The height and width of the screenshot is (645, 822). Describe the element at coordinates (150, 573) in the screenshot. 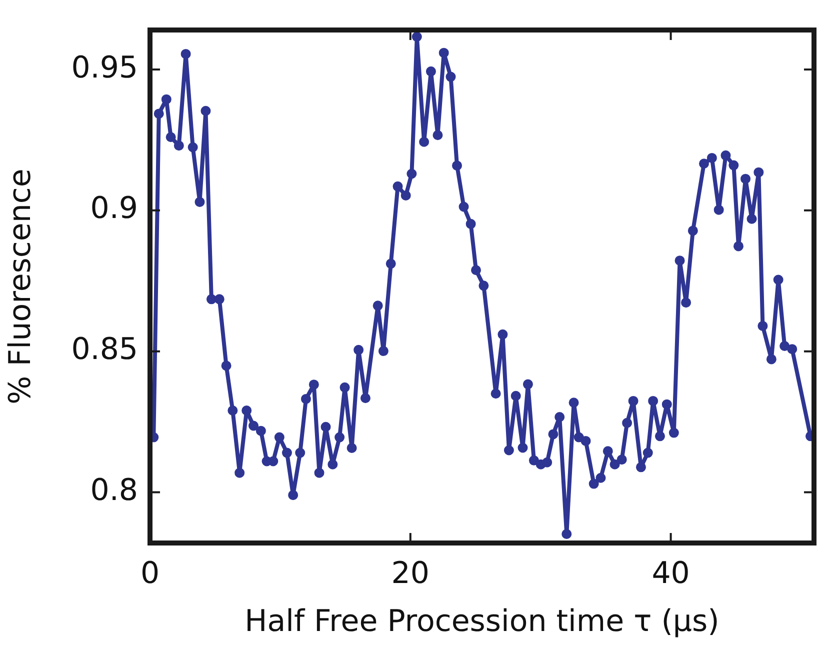

I see `x-tick-label: 0` at that location.